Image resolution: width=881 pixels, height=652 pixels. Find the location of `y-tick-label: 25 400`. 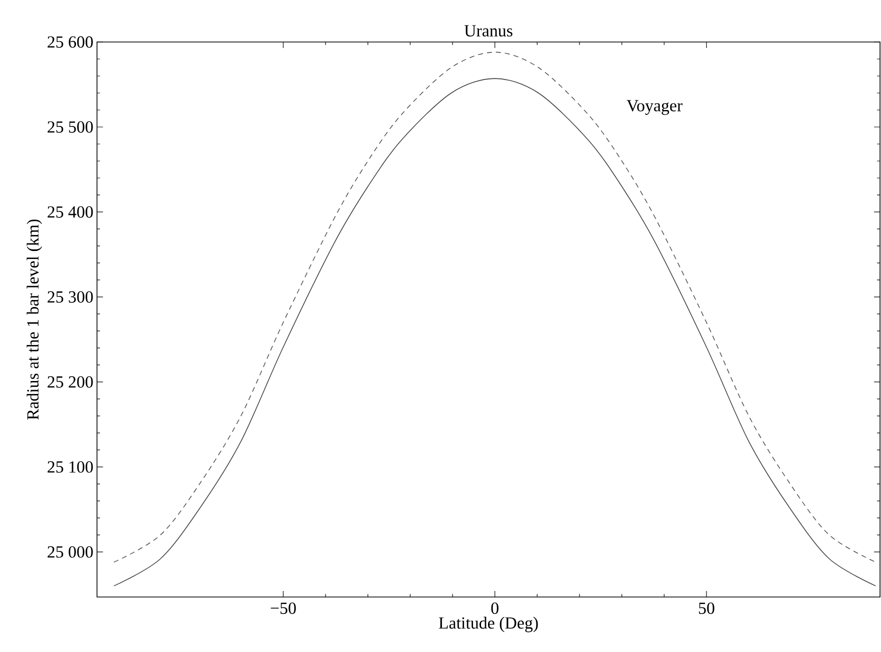

y-tick-label: 25 400 is located at coordinates (70, 212).